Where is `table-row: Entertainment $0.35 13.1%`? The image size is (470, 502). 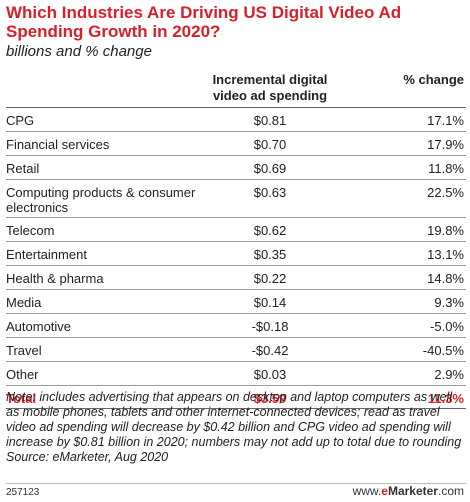 table-row: Entertainment $0.35 13.1% is located at coordinates (236, 254).